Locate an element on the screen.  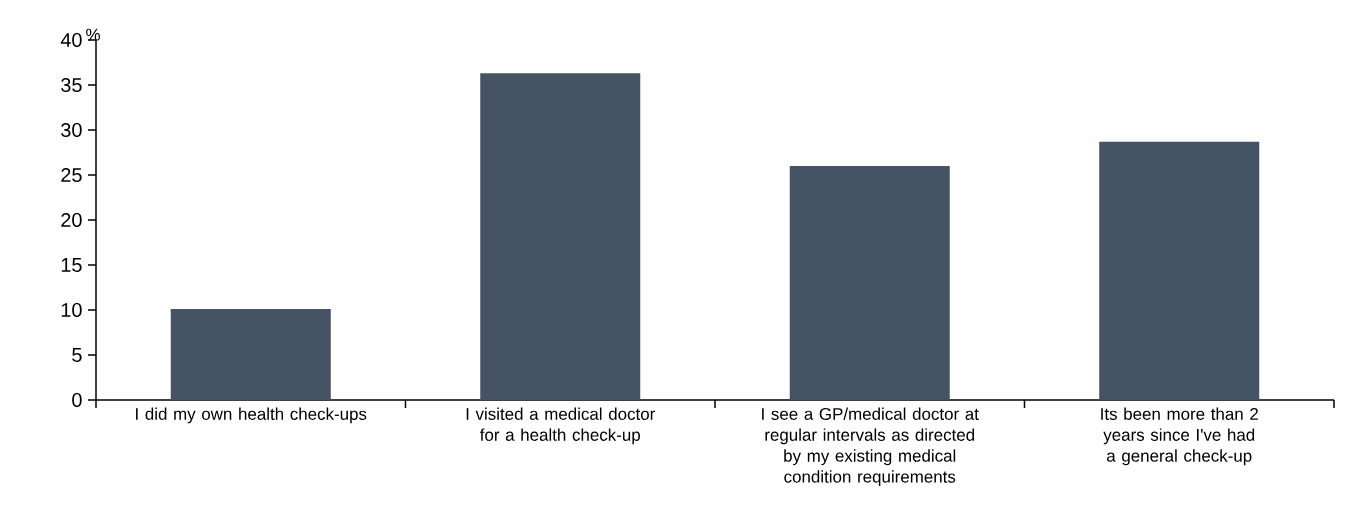
y-tick-label: 25 is located at coordinates (71, 175).